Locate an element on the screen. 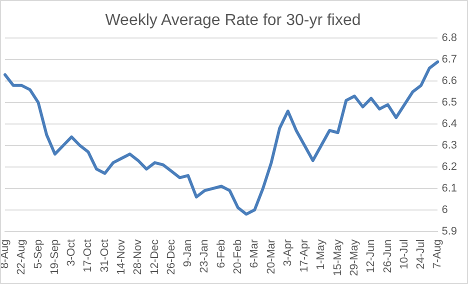  x-tick-label: 7-Aug is located at coordinates (438, 254).